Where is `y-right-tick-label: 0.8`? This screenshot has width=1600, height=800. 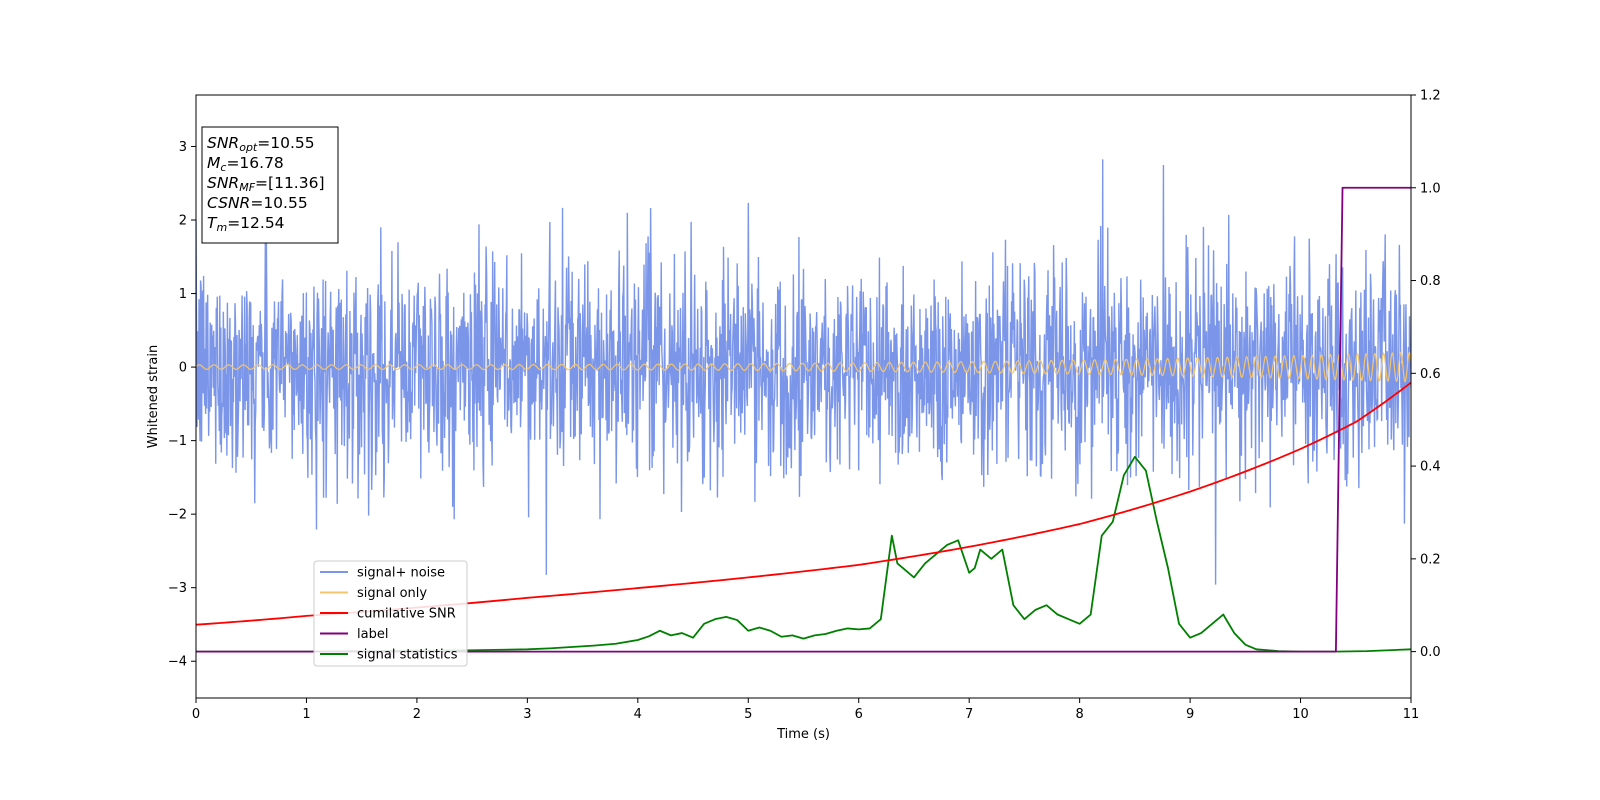 y-right-tick-label: 0.8 is located at coordinates (1430, 281).